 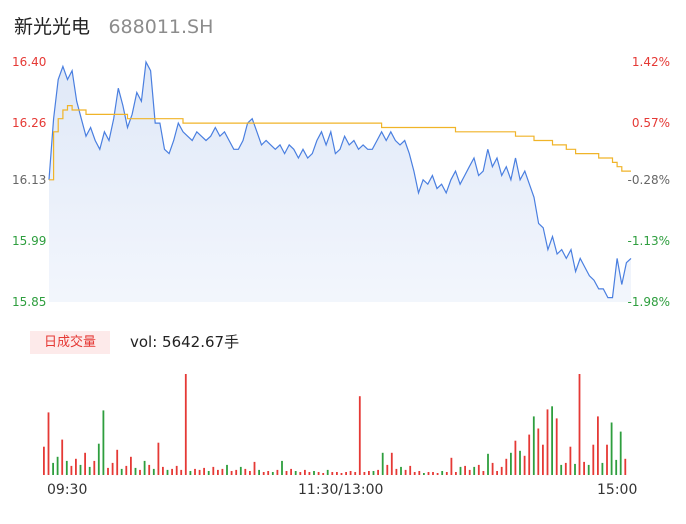 What do you see at coordinates (648, 240) in the screenshot?
I see `percent-tick-label: -1.13%` at bounding box center [648, 240].